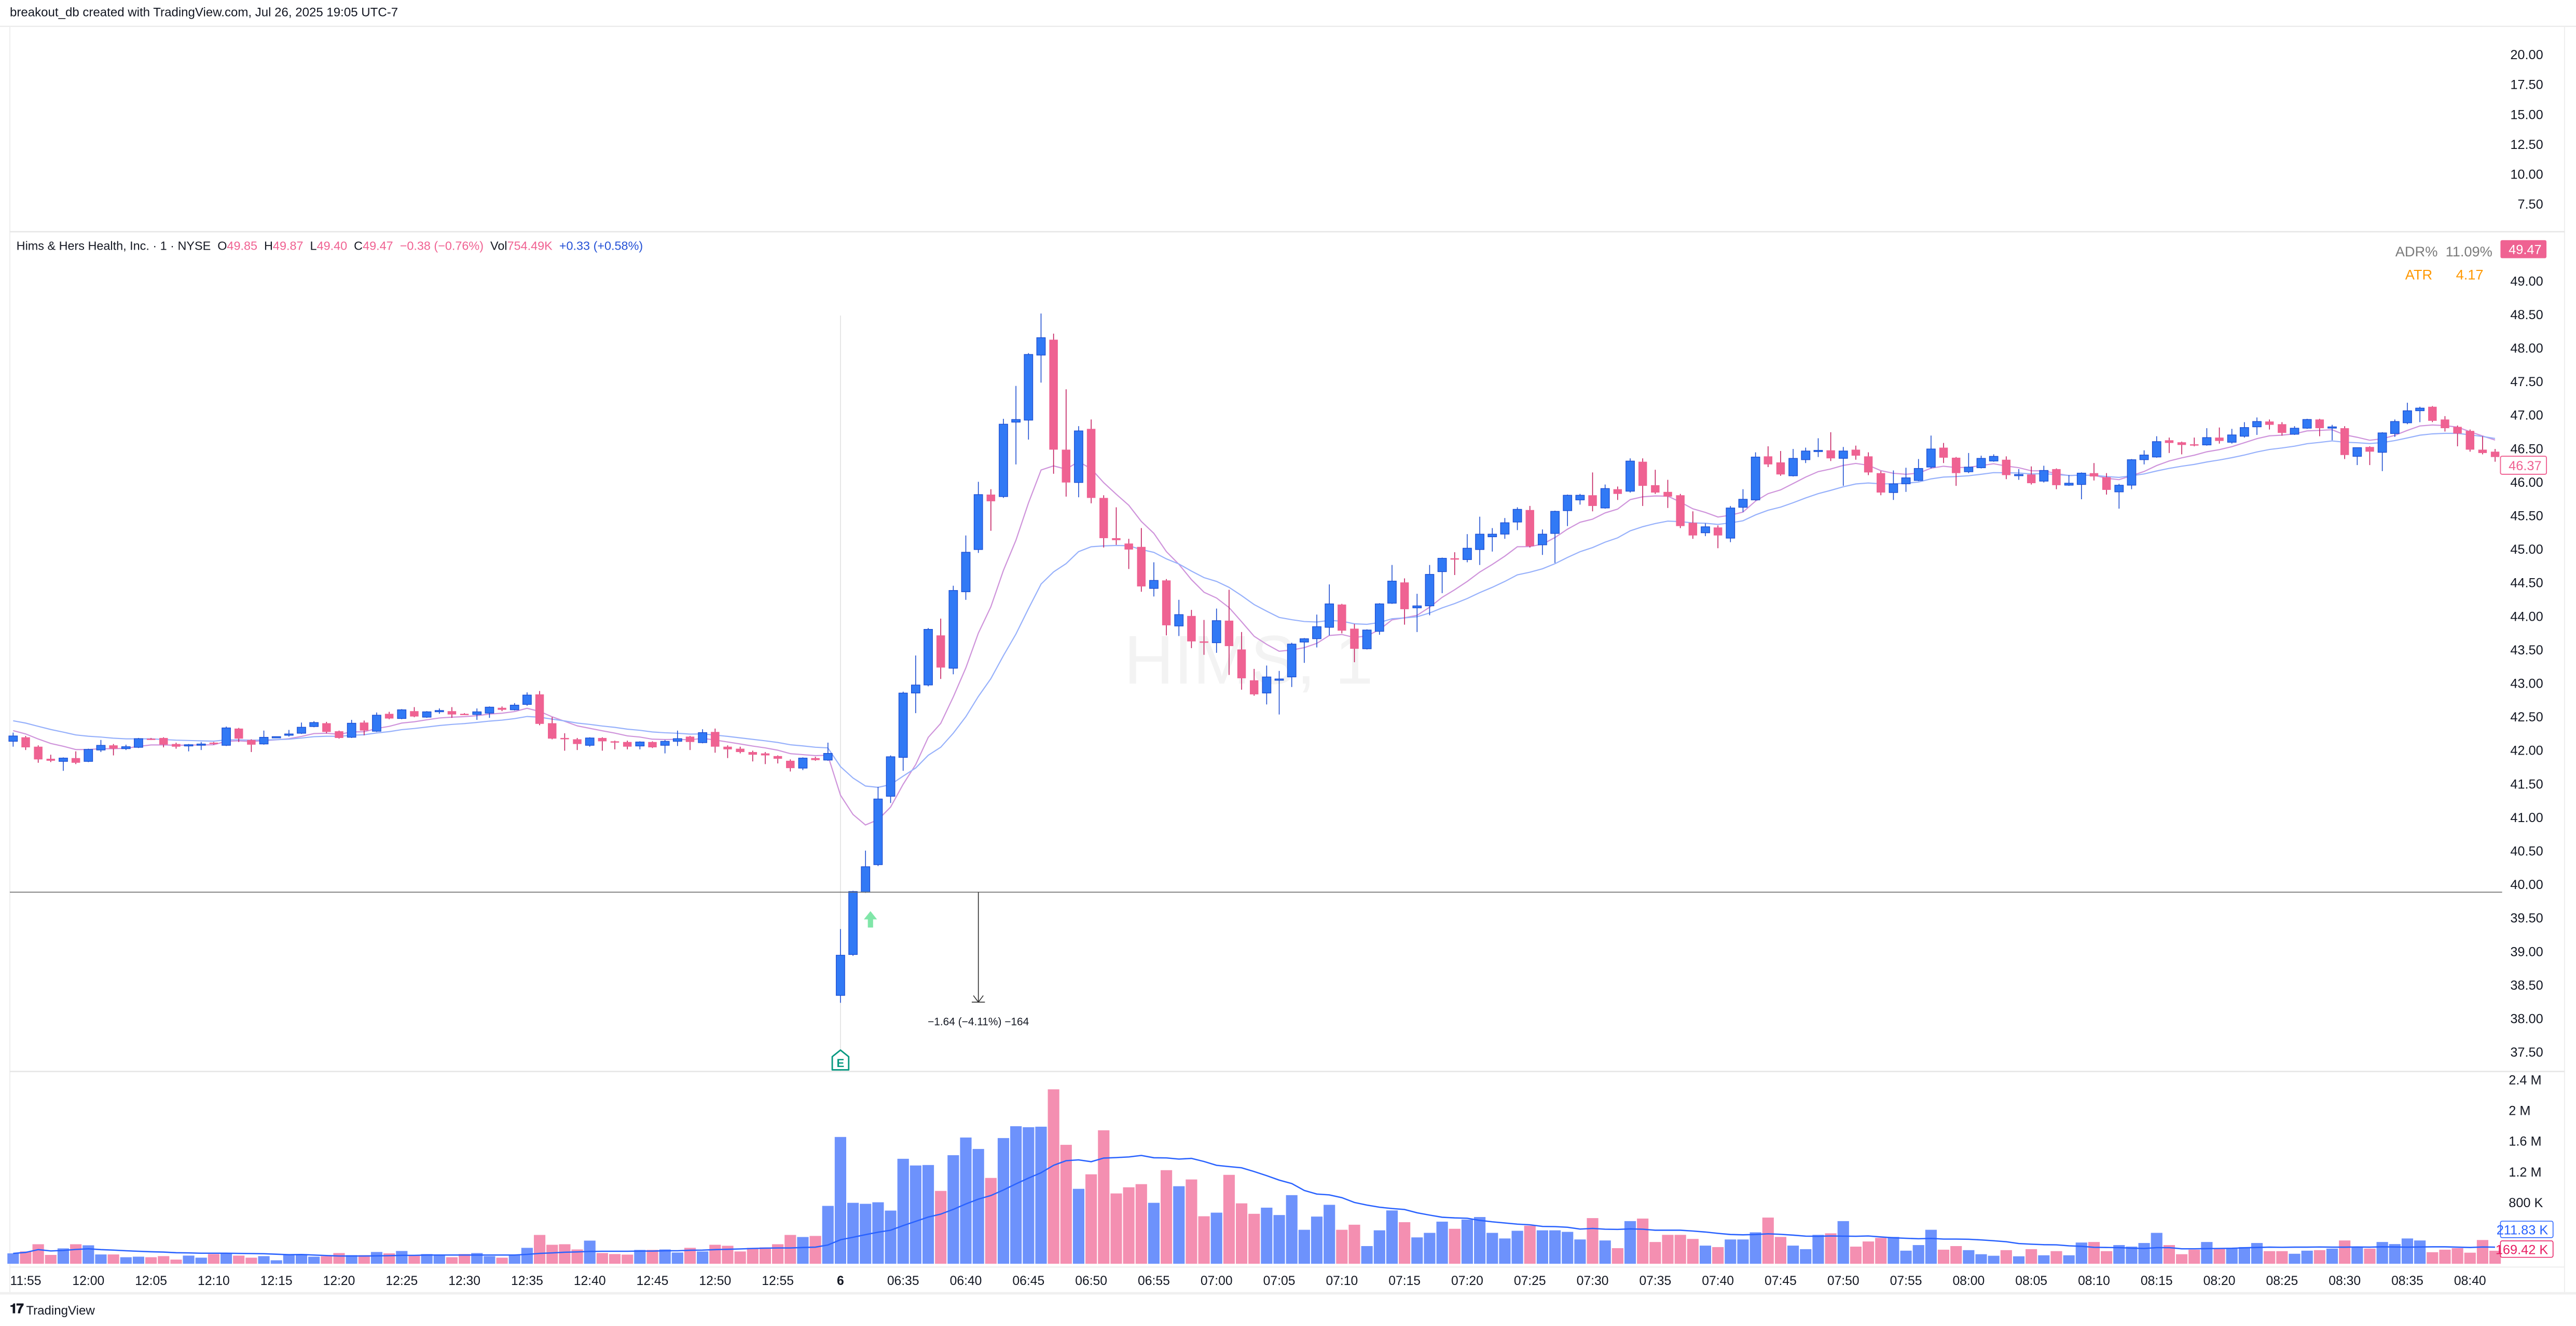 Image resolution: width=2576 pixels, height=1326 pixels. Describe the element at coordinates (2444, 274) in the screenshot. I see `atr-indicator: ATR 4.17` at that location.